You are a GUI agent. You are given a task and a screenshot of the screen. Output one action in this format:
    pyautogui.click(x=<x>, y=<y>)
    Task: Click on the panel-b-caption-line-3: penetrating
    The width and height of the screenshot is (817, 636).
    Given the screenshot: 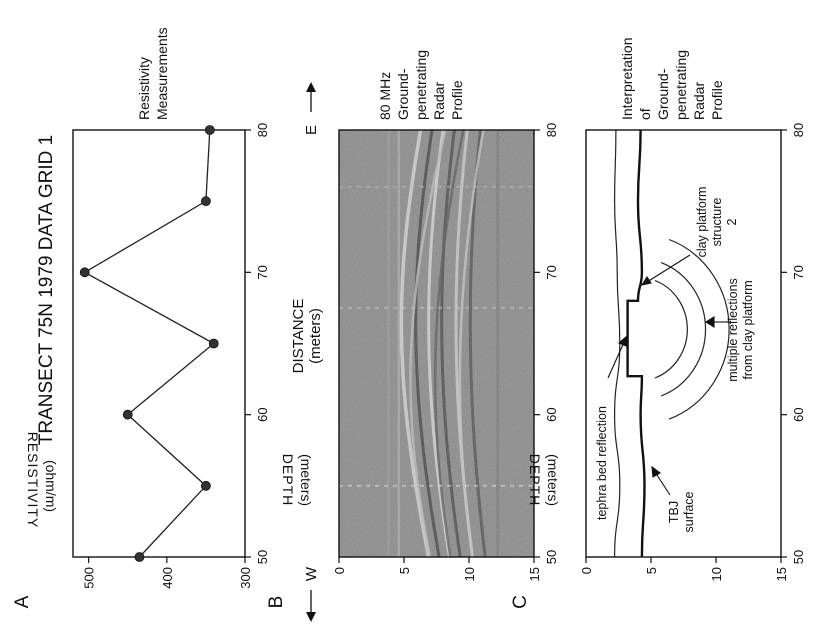 What is the action you would take?
    pyautogui.click(x=421, y=85)
    